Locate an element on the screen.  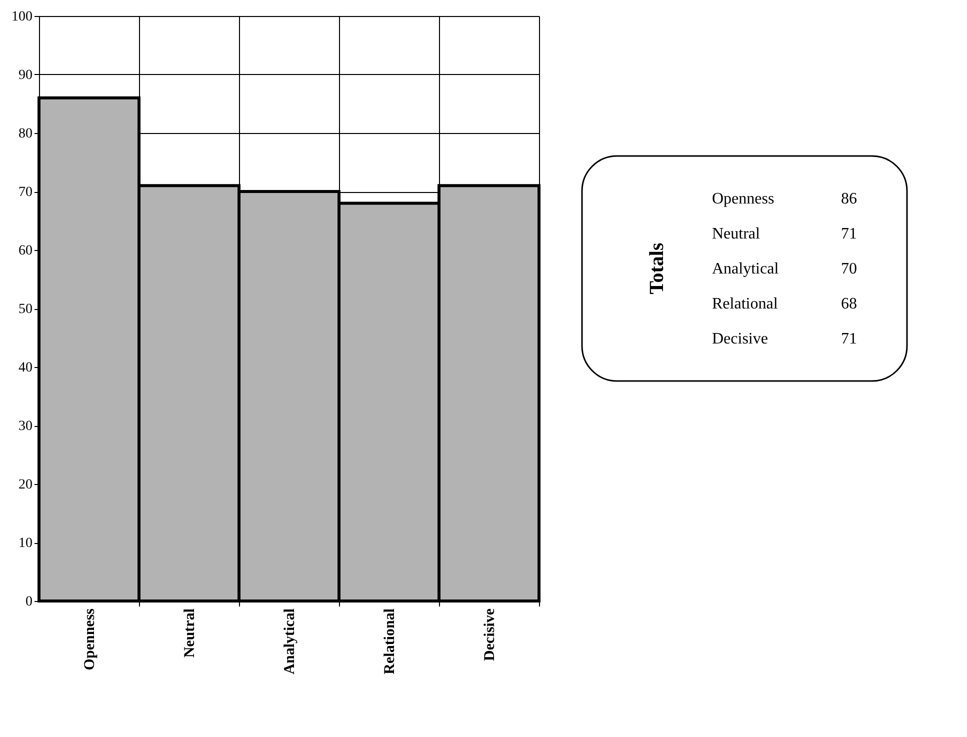
x-tick-label: Openness is located at coordinates (90, 639).